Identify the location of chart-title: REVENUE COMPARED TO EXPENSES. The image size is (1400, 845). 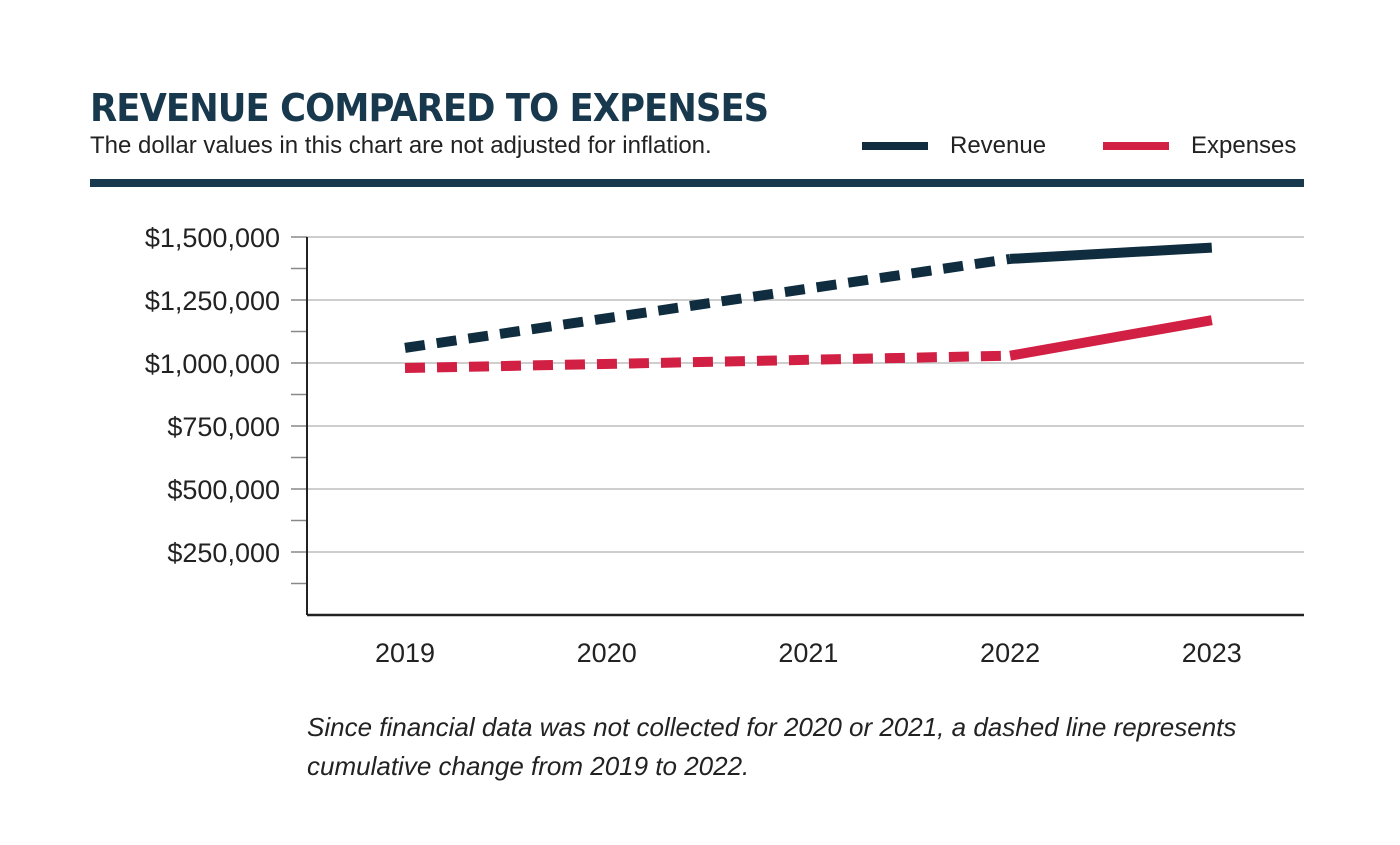
(429, 108).